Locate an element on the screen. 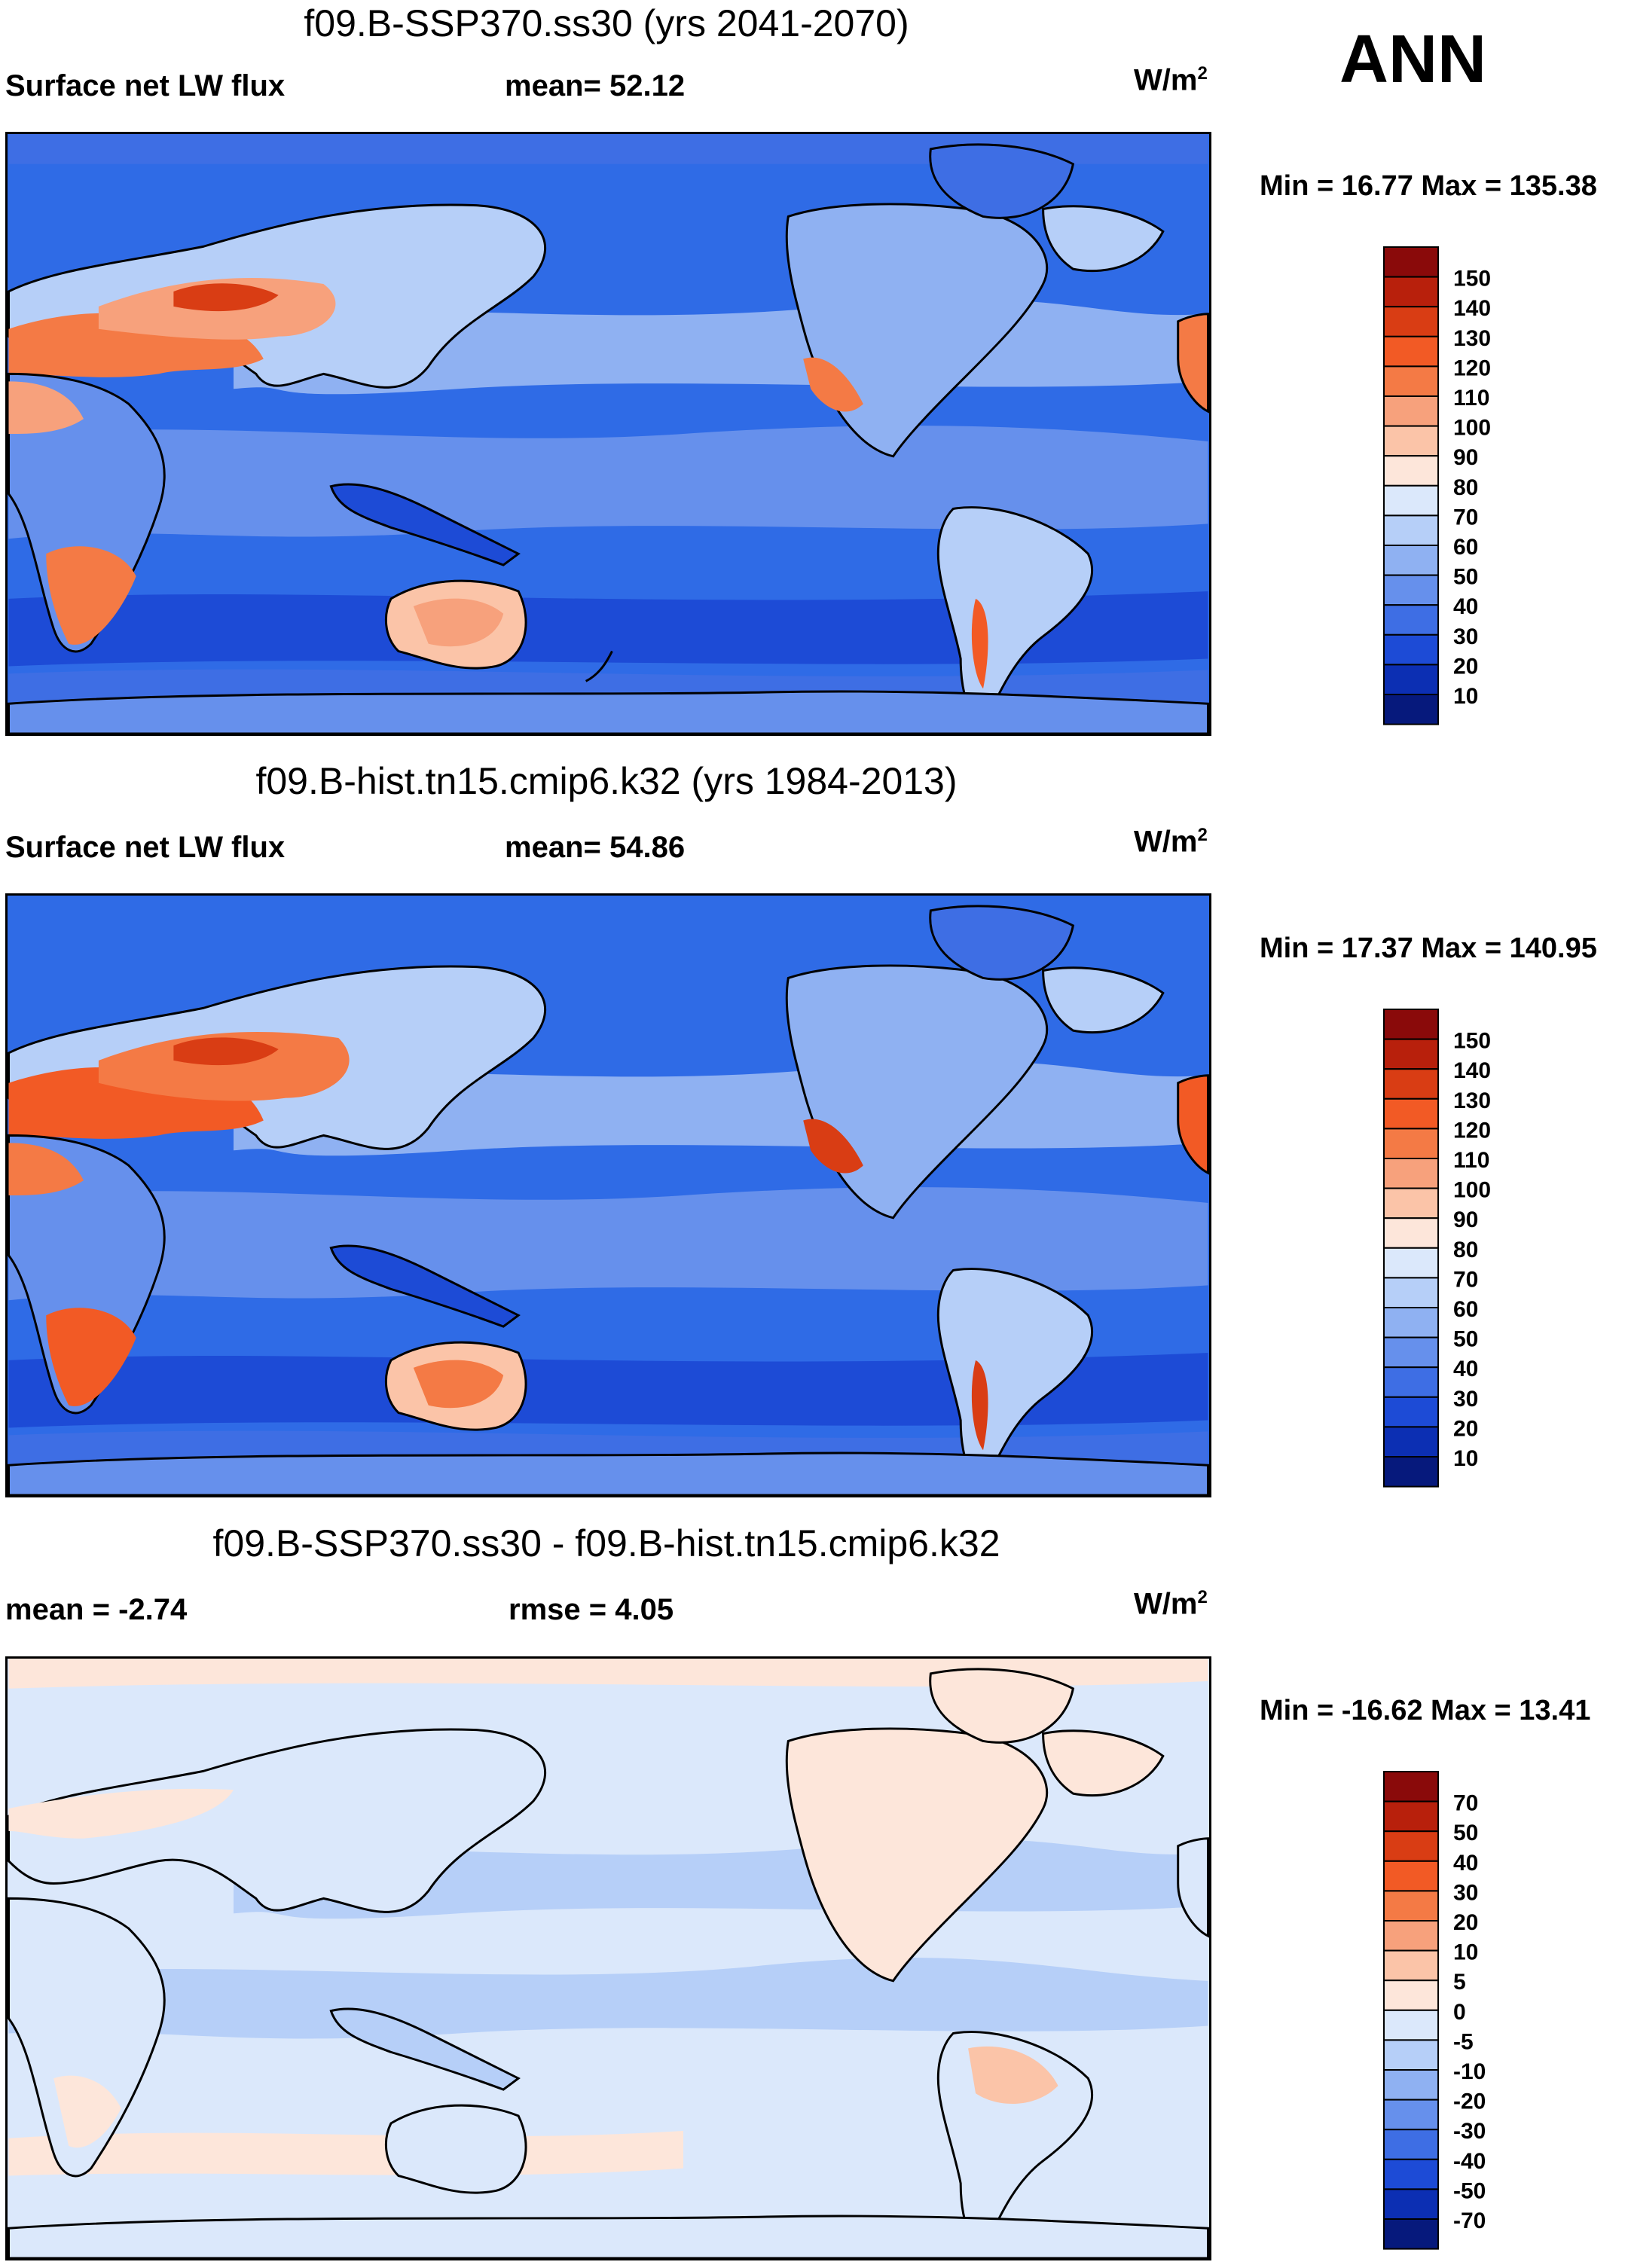 This screenshot has height=2268, width=1625. colorbar-tick-label: -50 is located at coordinates (1469, 2190).